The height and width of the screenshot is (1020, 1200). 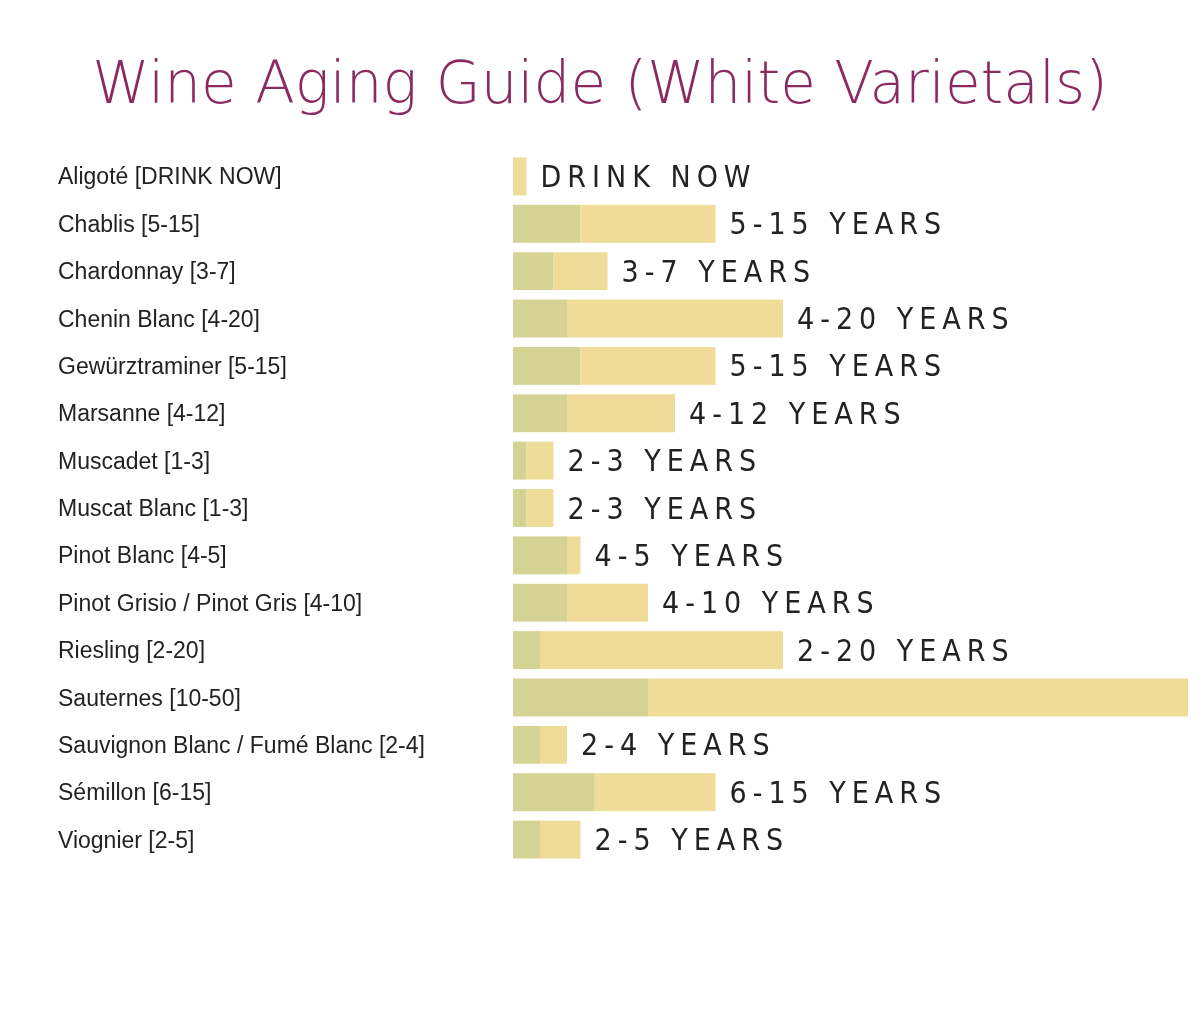 I want to click on y-tick-label: Muscadet [1-3], so click(x=134, y=460).